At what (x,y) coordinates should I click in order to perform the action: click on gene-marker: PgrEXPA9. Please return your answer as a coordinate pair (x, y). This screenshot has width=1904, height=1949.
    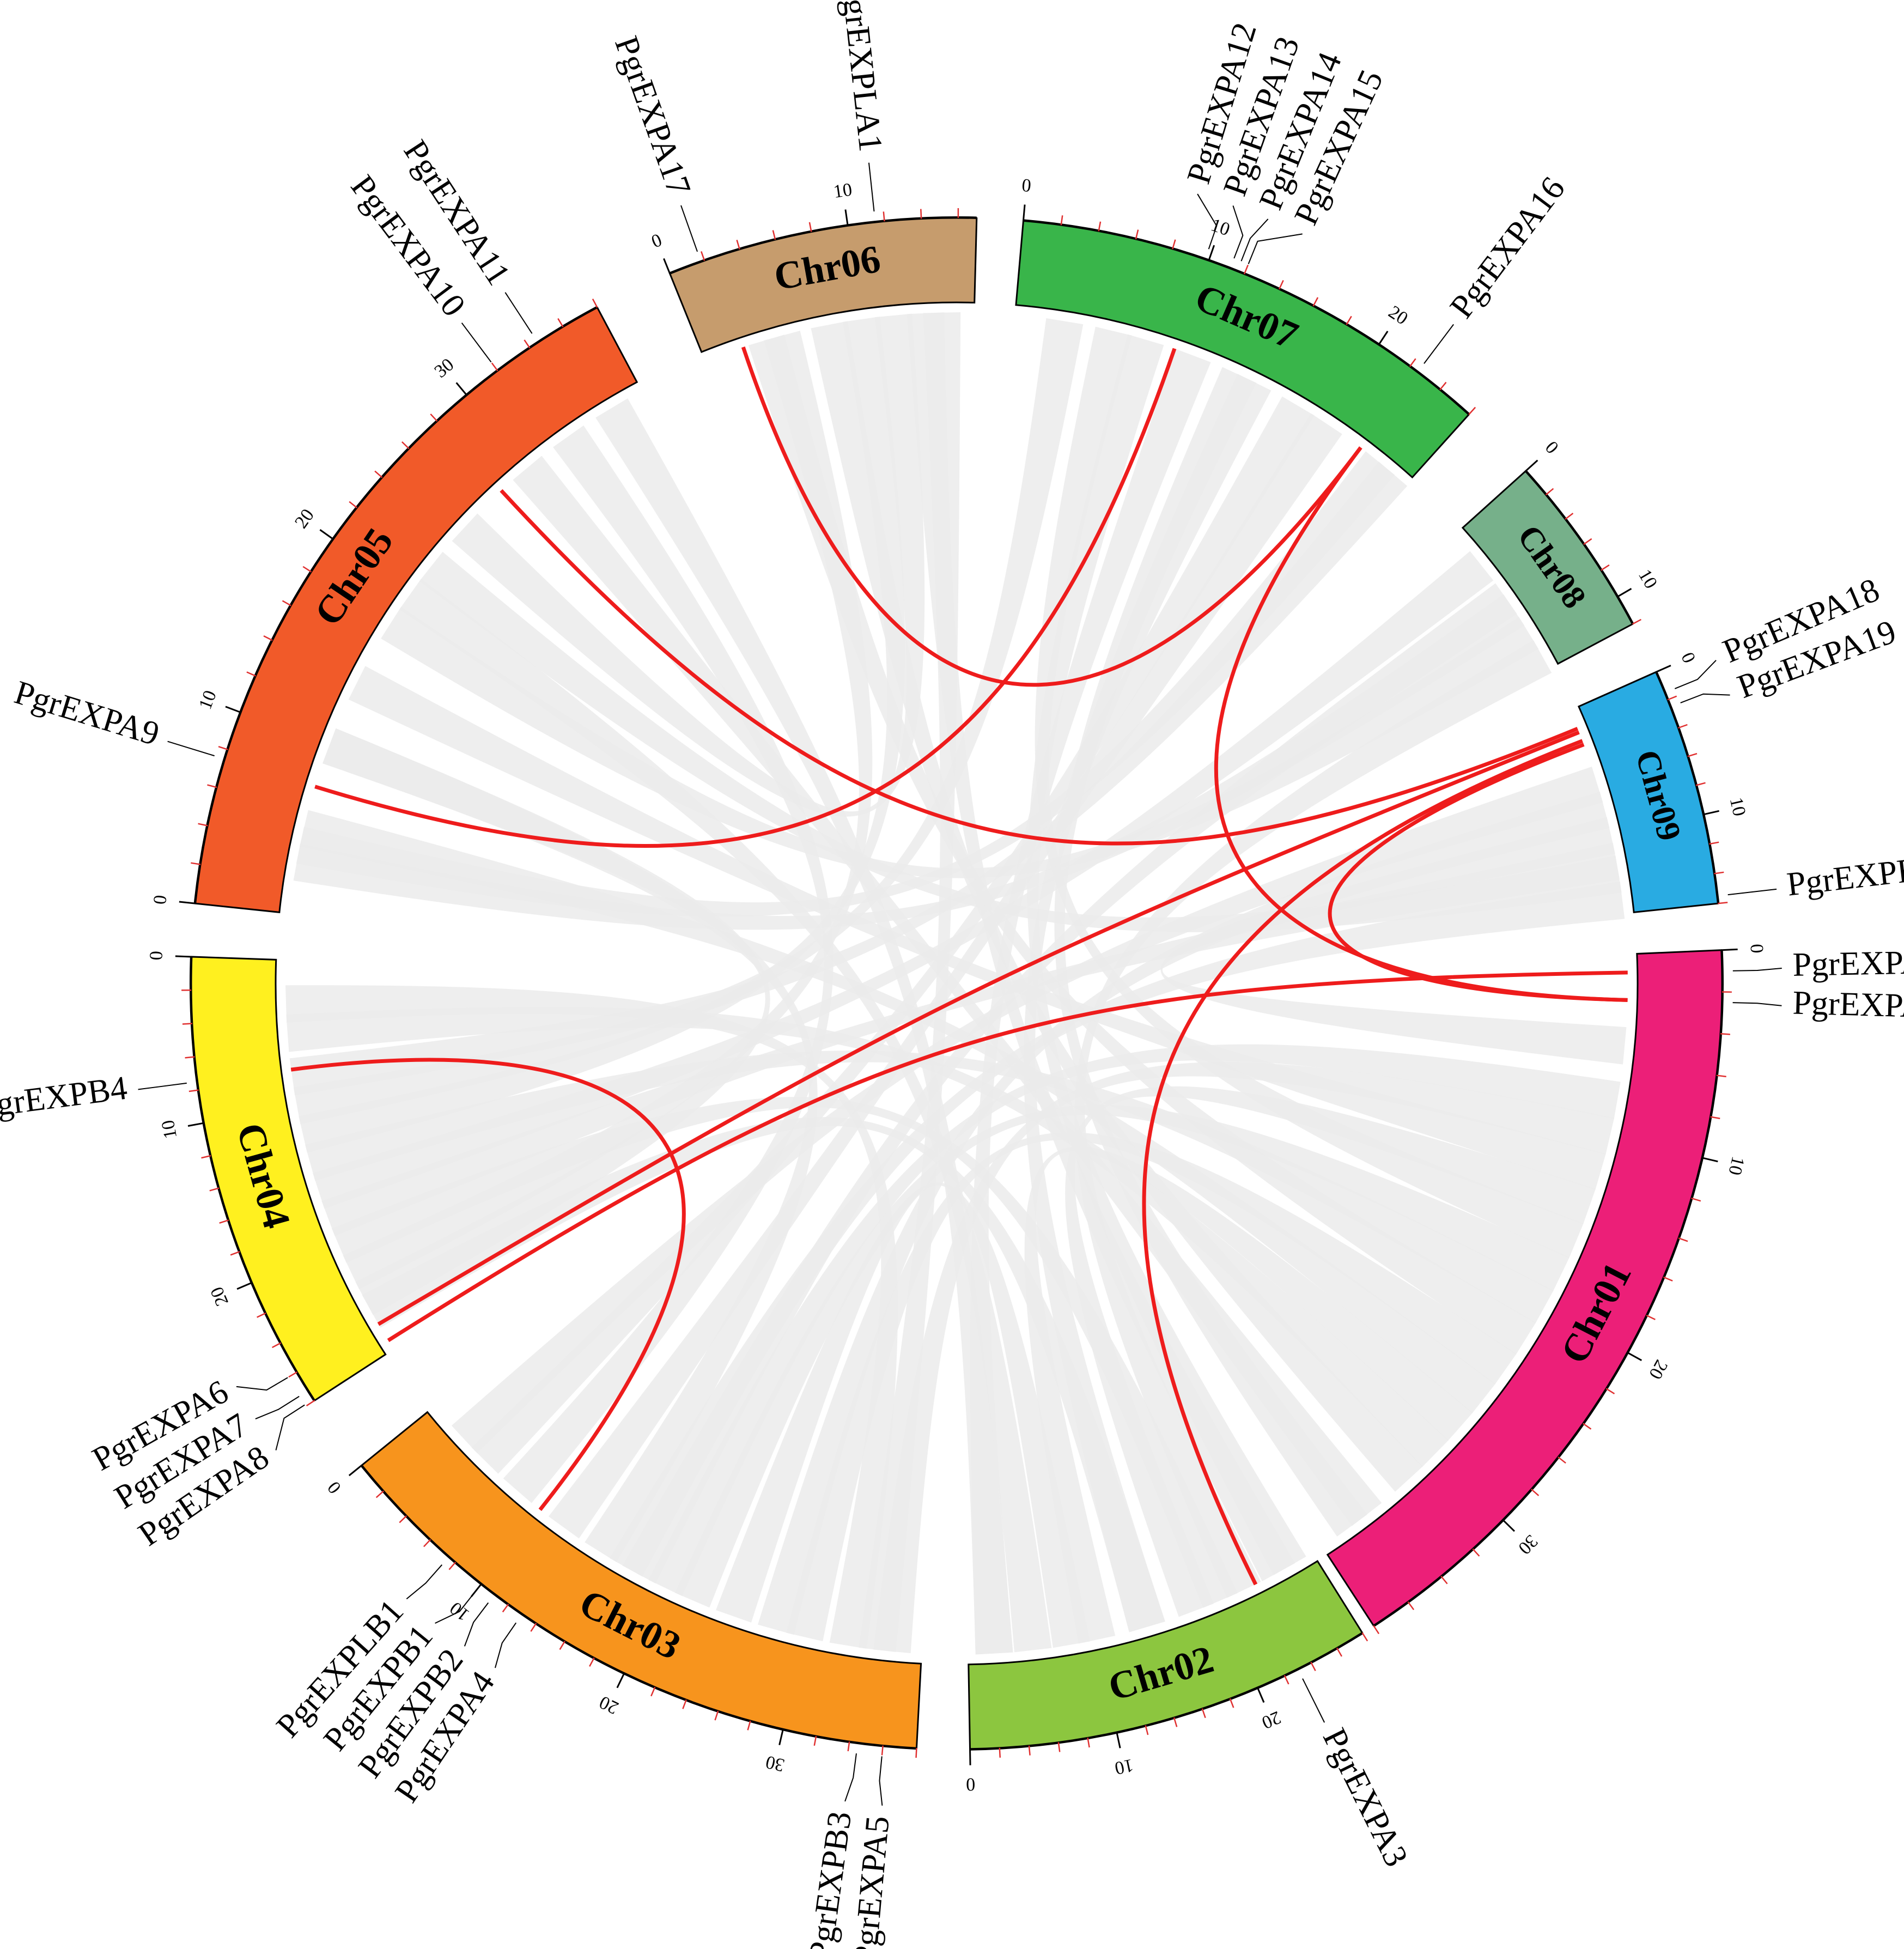
    Looking at the image, I should click on (112, 715).